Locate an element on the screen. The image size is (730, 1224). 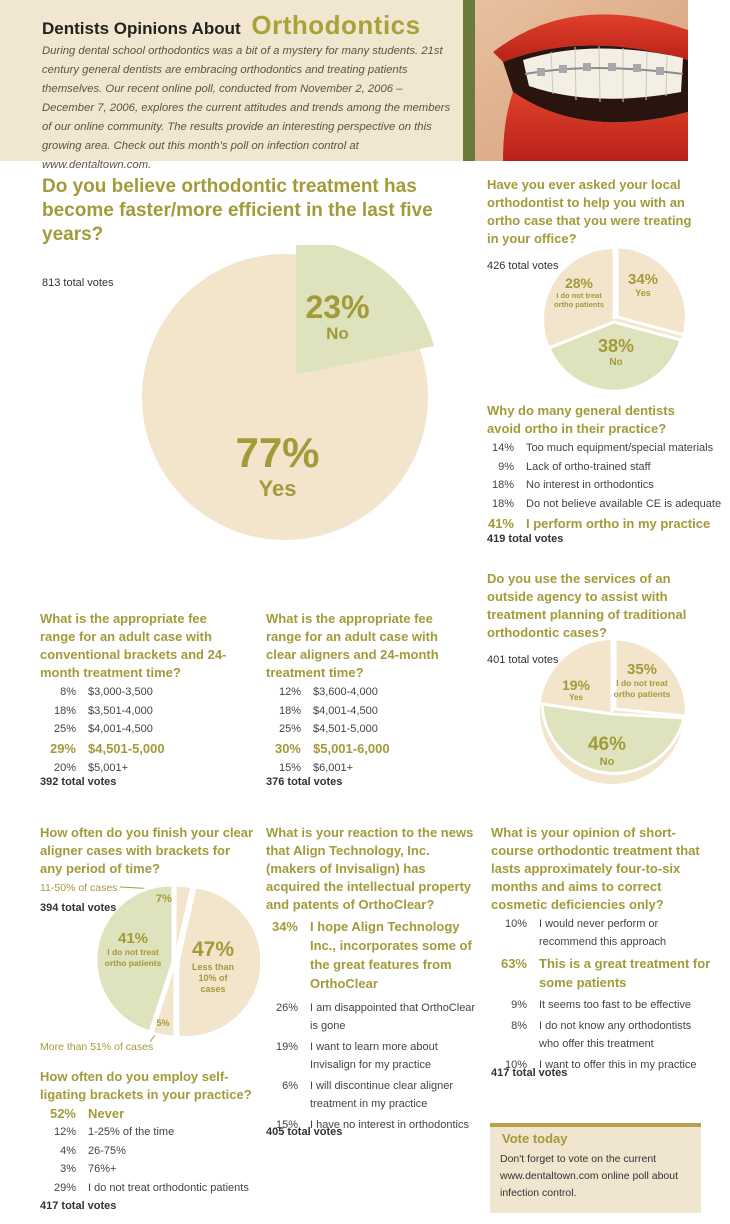
poll4-slice-no is located at coordinates (613, 738).